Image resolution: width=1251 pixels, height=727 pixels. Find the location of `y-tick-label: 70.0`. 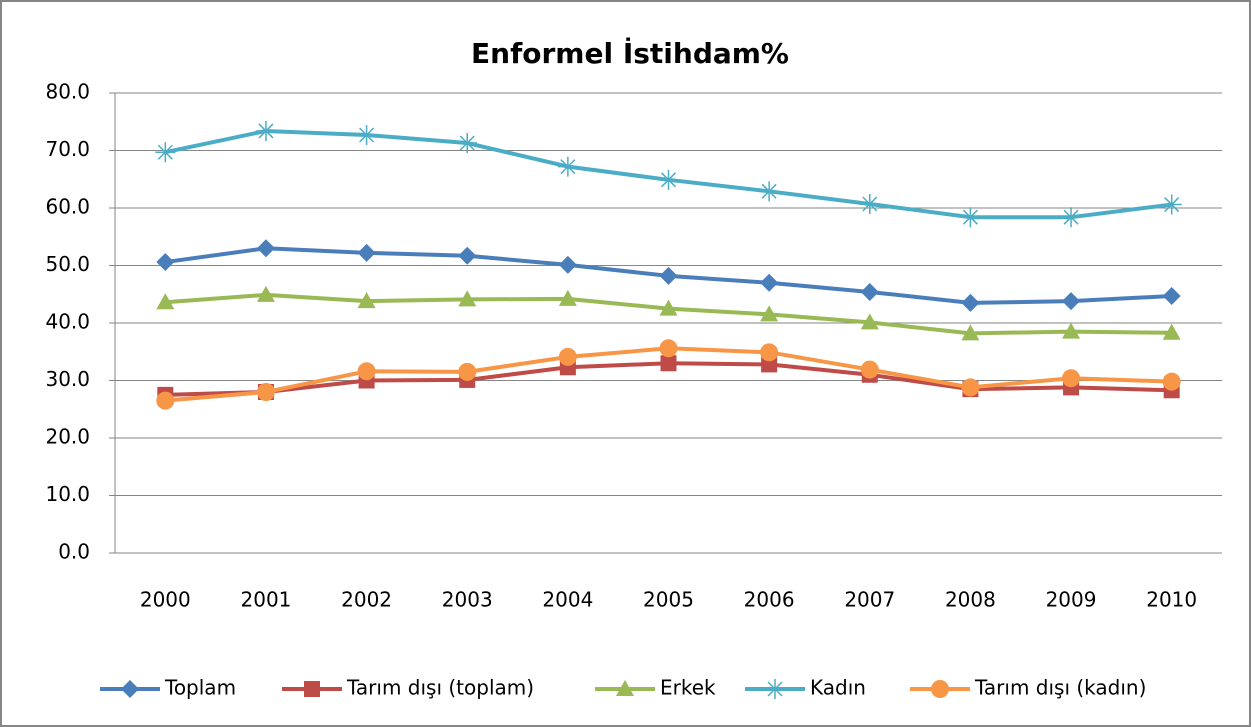

y-tick-label: 70.0 is located at coordinates (67, 149).